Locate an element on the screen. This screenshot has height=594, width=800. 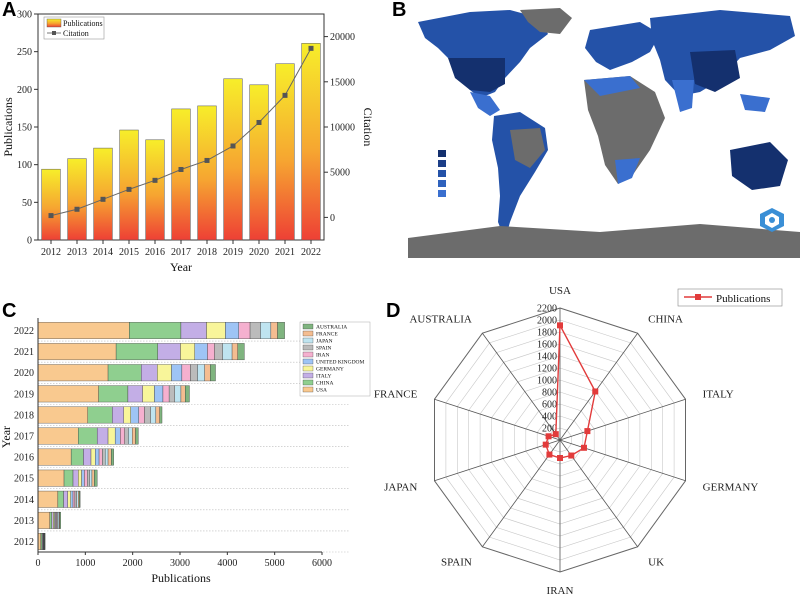
panel-label-a: A is located at coordinates (9, 10).